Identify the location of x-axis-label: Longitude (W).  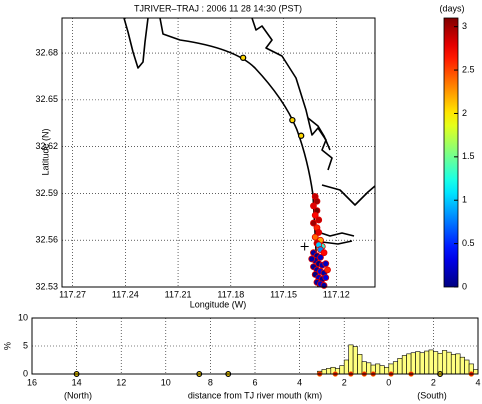
(218, 304).